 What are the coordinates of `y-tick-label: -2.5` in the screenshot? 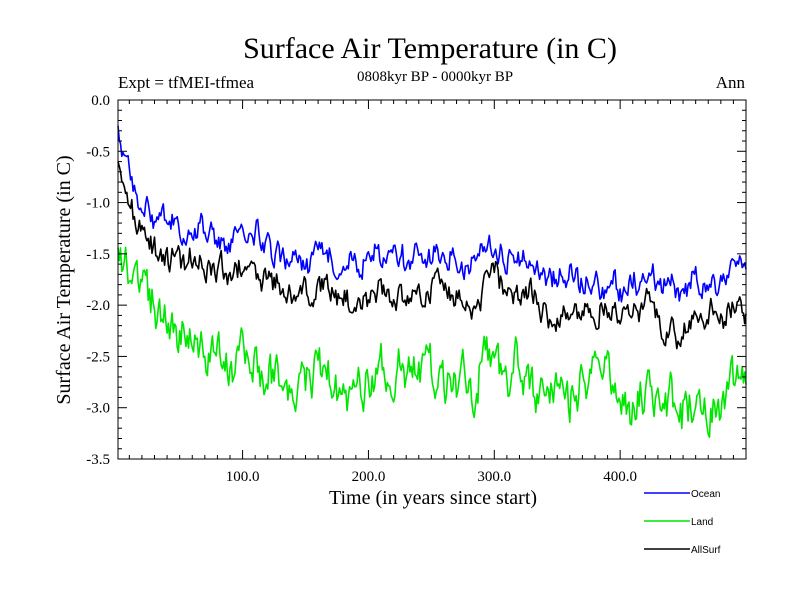 It's located at (98, 357).